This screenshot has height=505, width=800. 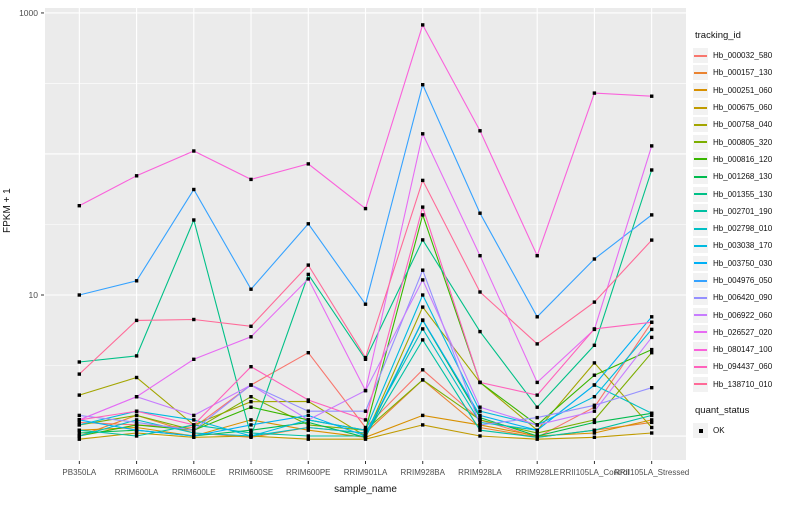 What do you see at coordinates (422, 472) in the screenshot?
I see `x-tick-label: RRIM928BA` at bounding box center [422, 472].